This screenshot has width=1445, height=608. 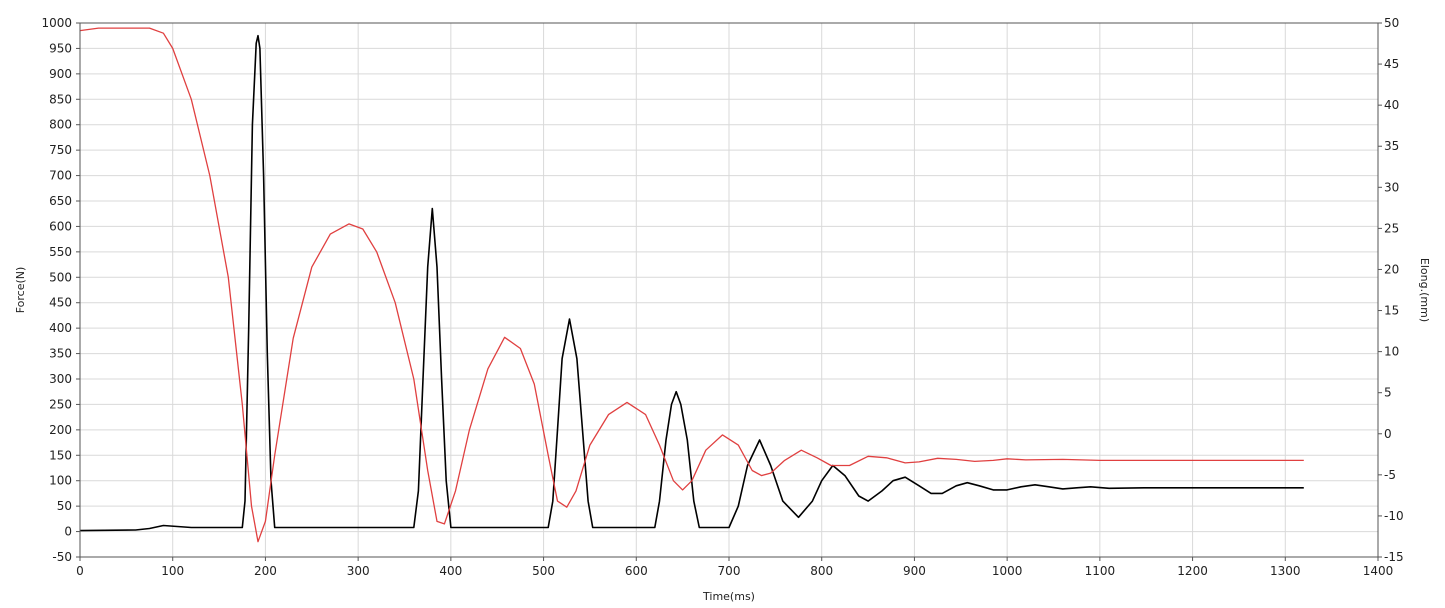 I want to click on y-right-tick-label: 50, so click(x=1391, y=23).